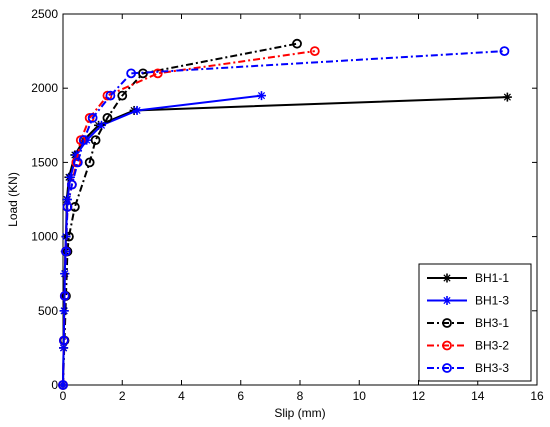 This screenshot has height=427, width=550. What do you see at coordinates (13, 199) in the screenshot?
I see `y-axis-label: Load (KN)` at bounding box center [13, 199].